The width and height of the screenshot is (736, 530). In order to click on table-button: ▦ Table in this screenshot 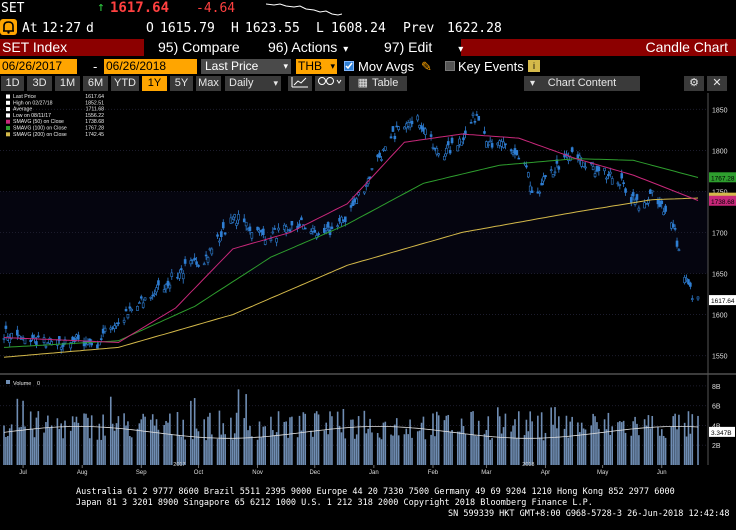, I will do `click(378, 83)`.